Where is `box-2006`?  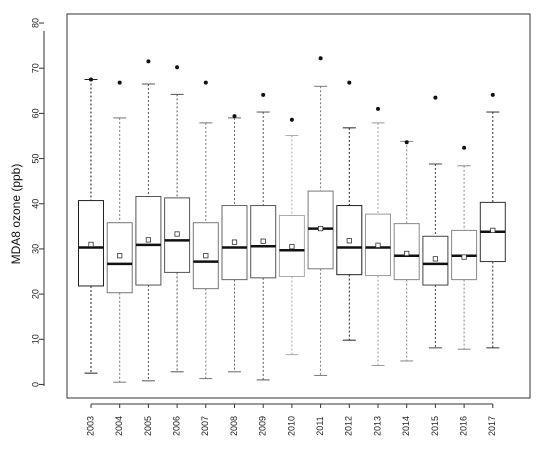 box-2006 is located at coordinates (177, 219).